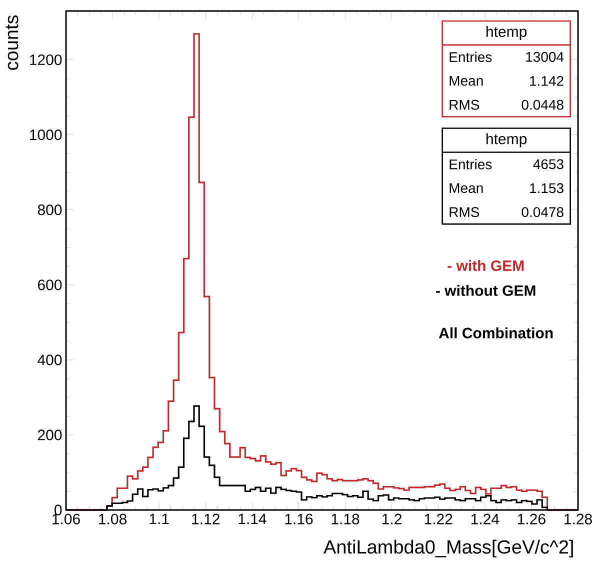 Image resolution: width=596 pixels, height=571 pixels. Describe the element at coordinates (252, 519) in the screenshot. I see `x-tick-label: 1.14` at that location.